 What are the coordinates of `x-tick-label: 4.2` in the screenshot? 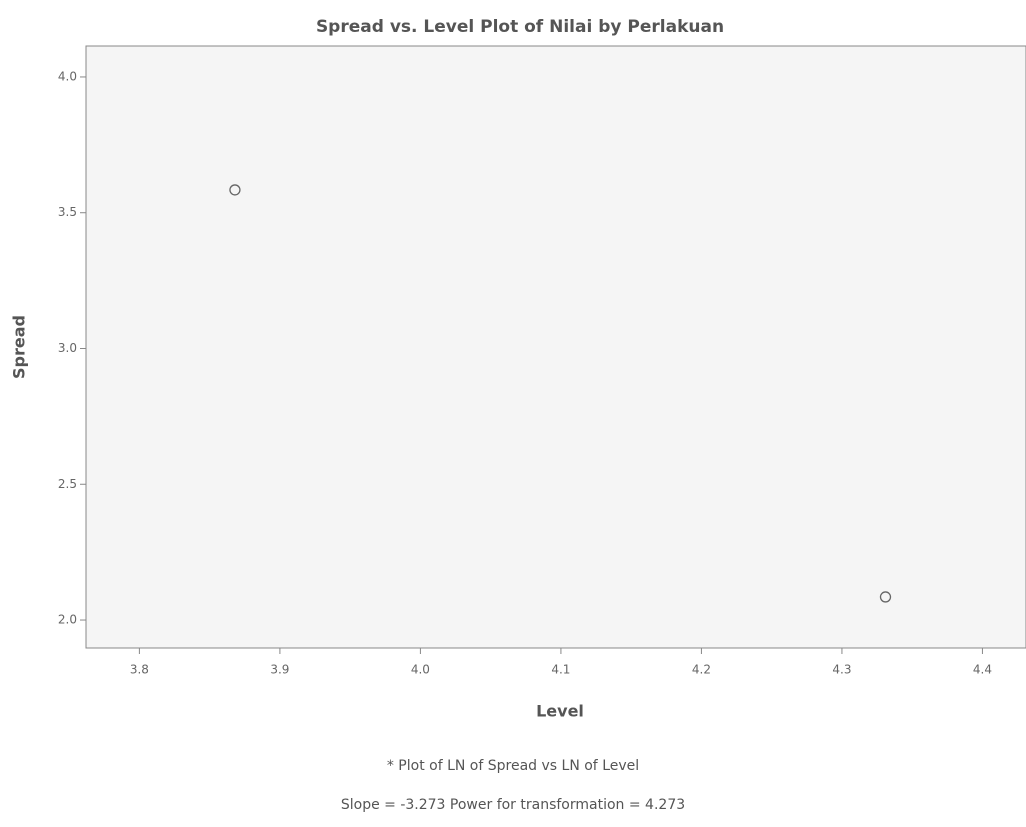 It's located at (701, 670).